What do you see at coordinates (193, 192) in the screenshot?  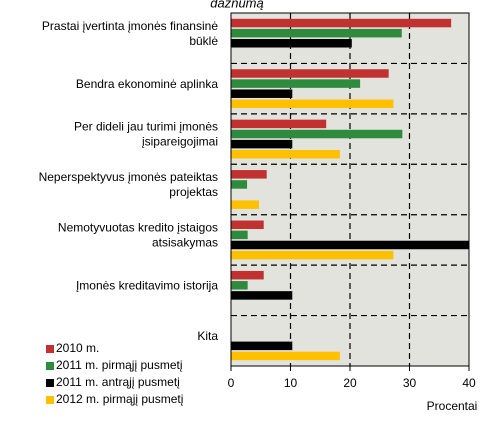 I see `category-label: projektas` at bounding box center [193, 192].